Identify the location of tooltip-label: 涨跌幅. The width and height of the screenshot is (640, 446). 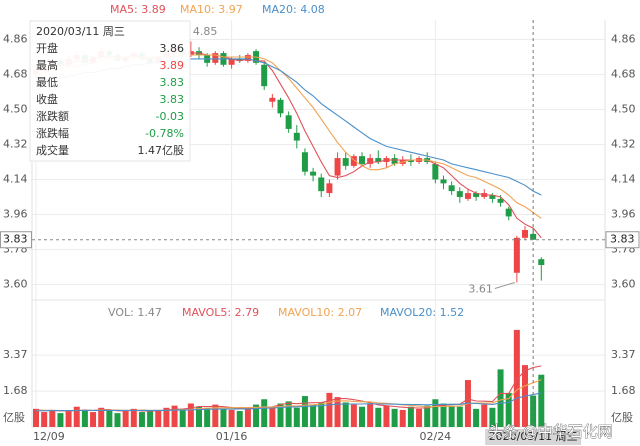
(52, 133).